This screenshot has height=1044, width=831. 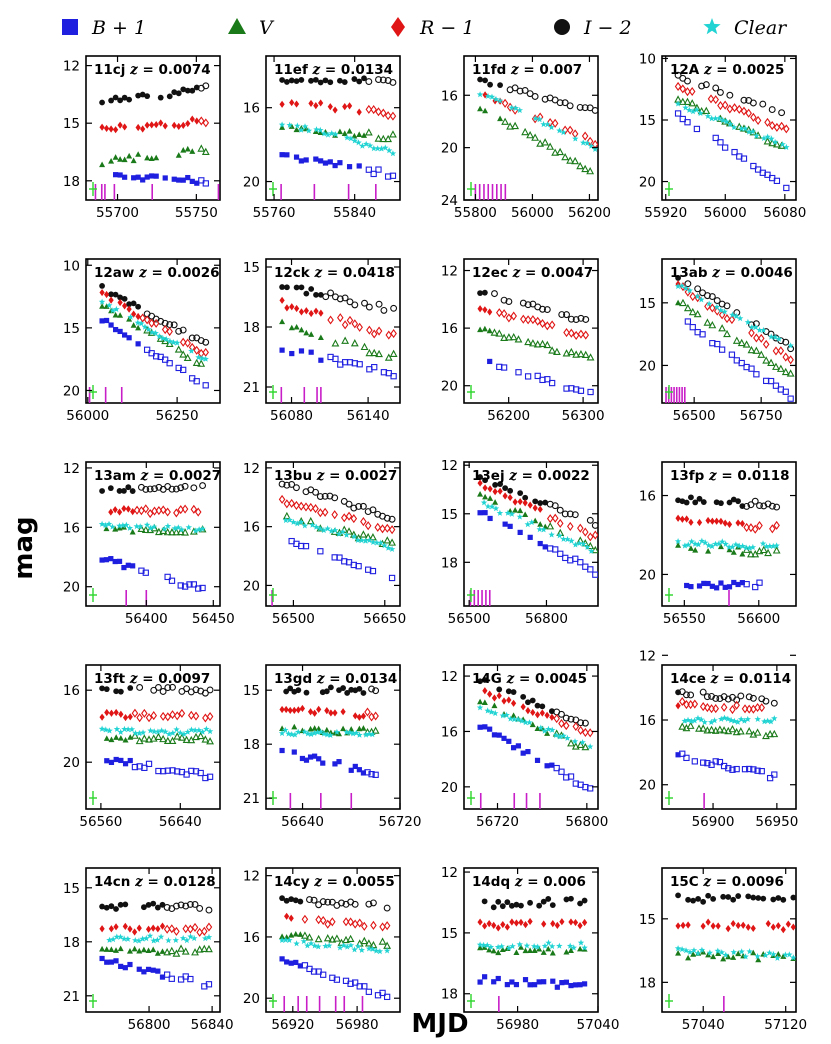 I want to click on x-tick-label: 57040, so click(x=598, y=1025).